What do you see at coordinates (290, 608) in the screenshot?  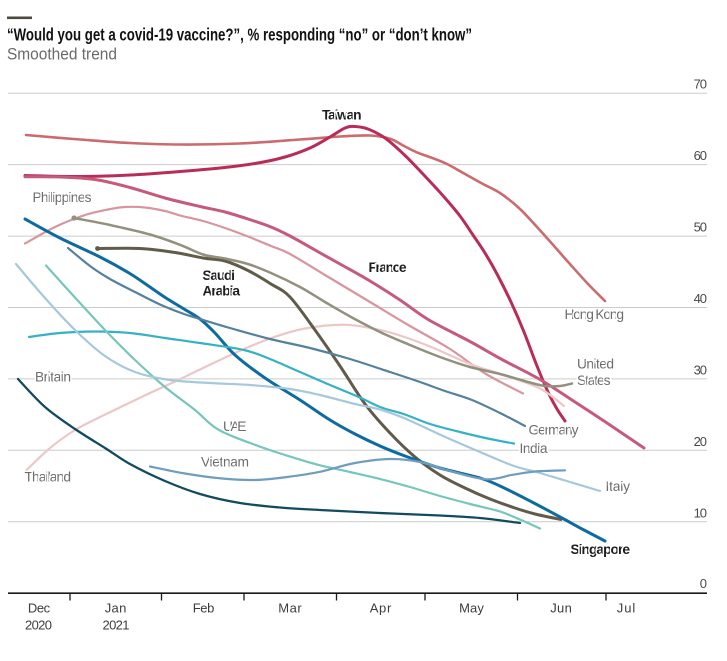 I see `svg-text: Mar` at bounding box center [290, 608].